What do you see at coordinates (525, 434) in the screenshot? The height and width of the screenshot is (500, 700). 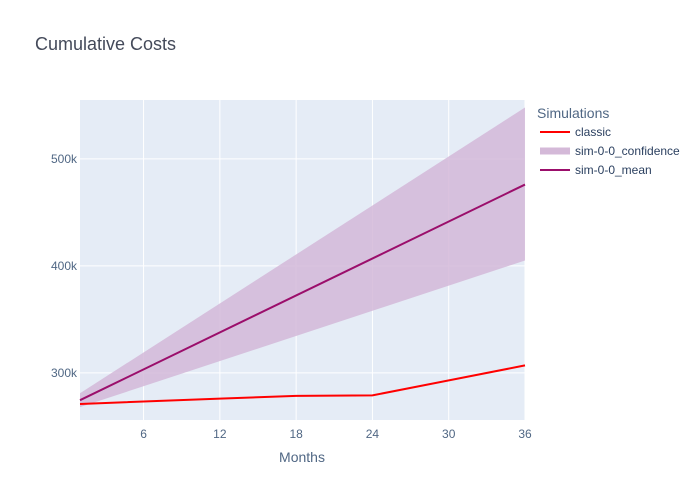 I see `x-tick-label: 36` at bounding box center [525, 434].